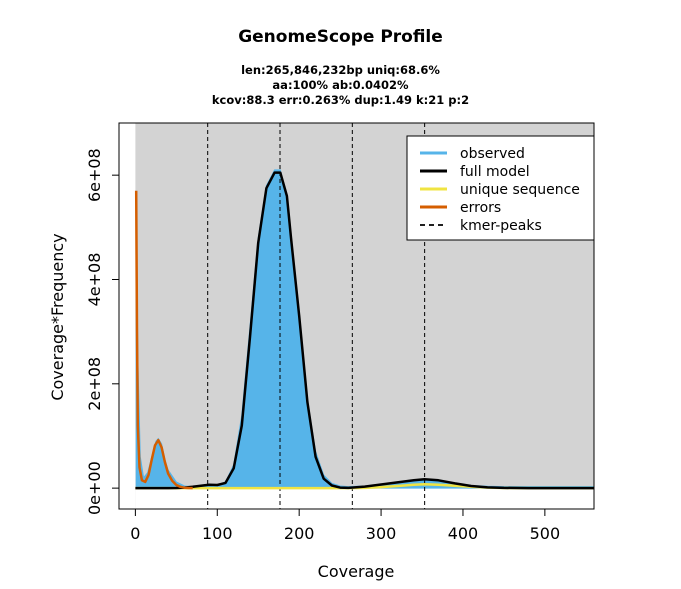 This screenshot has height=589, width=681. I want to click on x-tick-label-200: 200, so click(299, 533).